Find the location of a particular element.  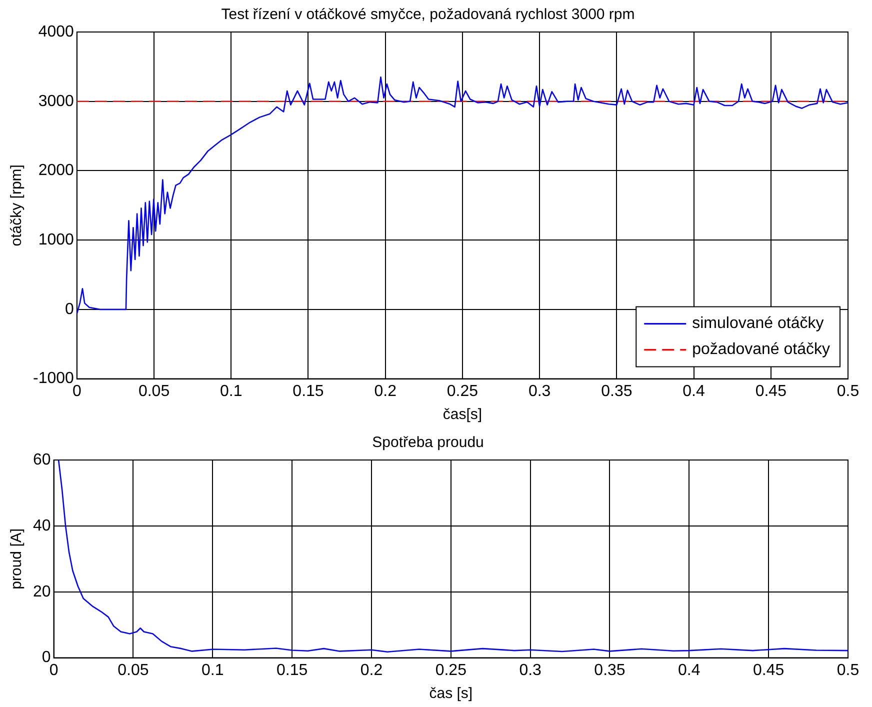

y-tick-label: -1000 is located at coordinates (53, 379).